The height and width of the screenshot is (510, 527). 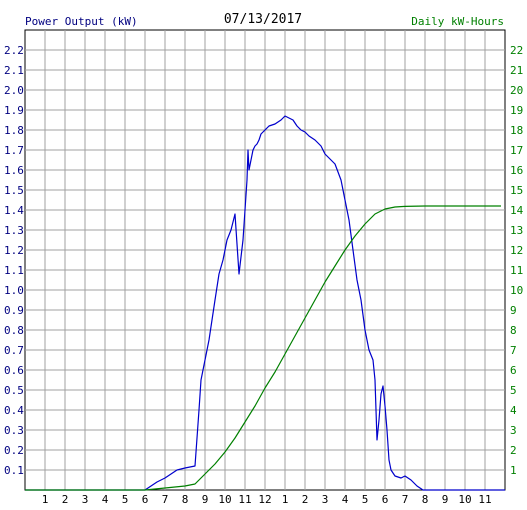 I want to click on left-tick-label: 1.1, so click(x=14, y=270).